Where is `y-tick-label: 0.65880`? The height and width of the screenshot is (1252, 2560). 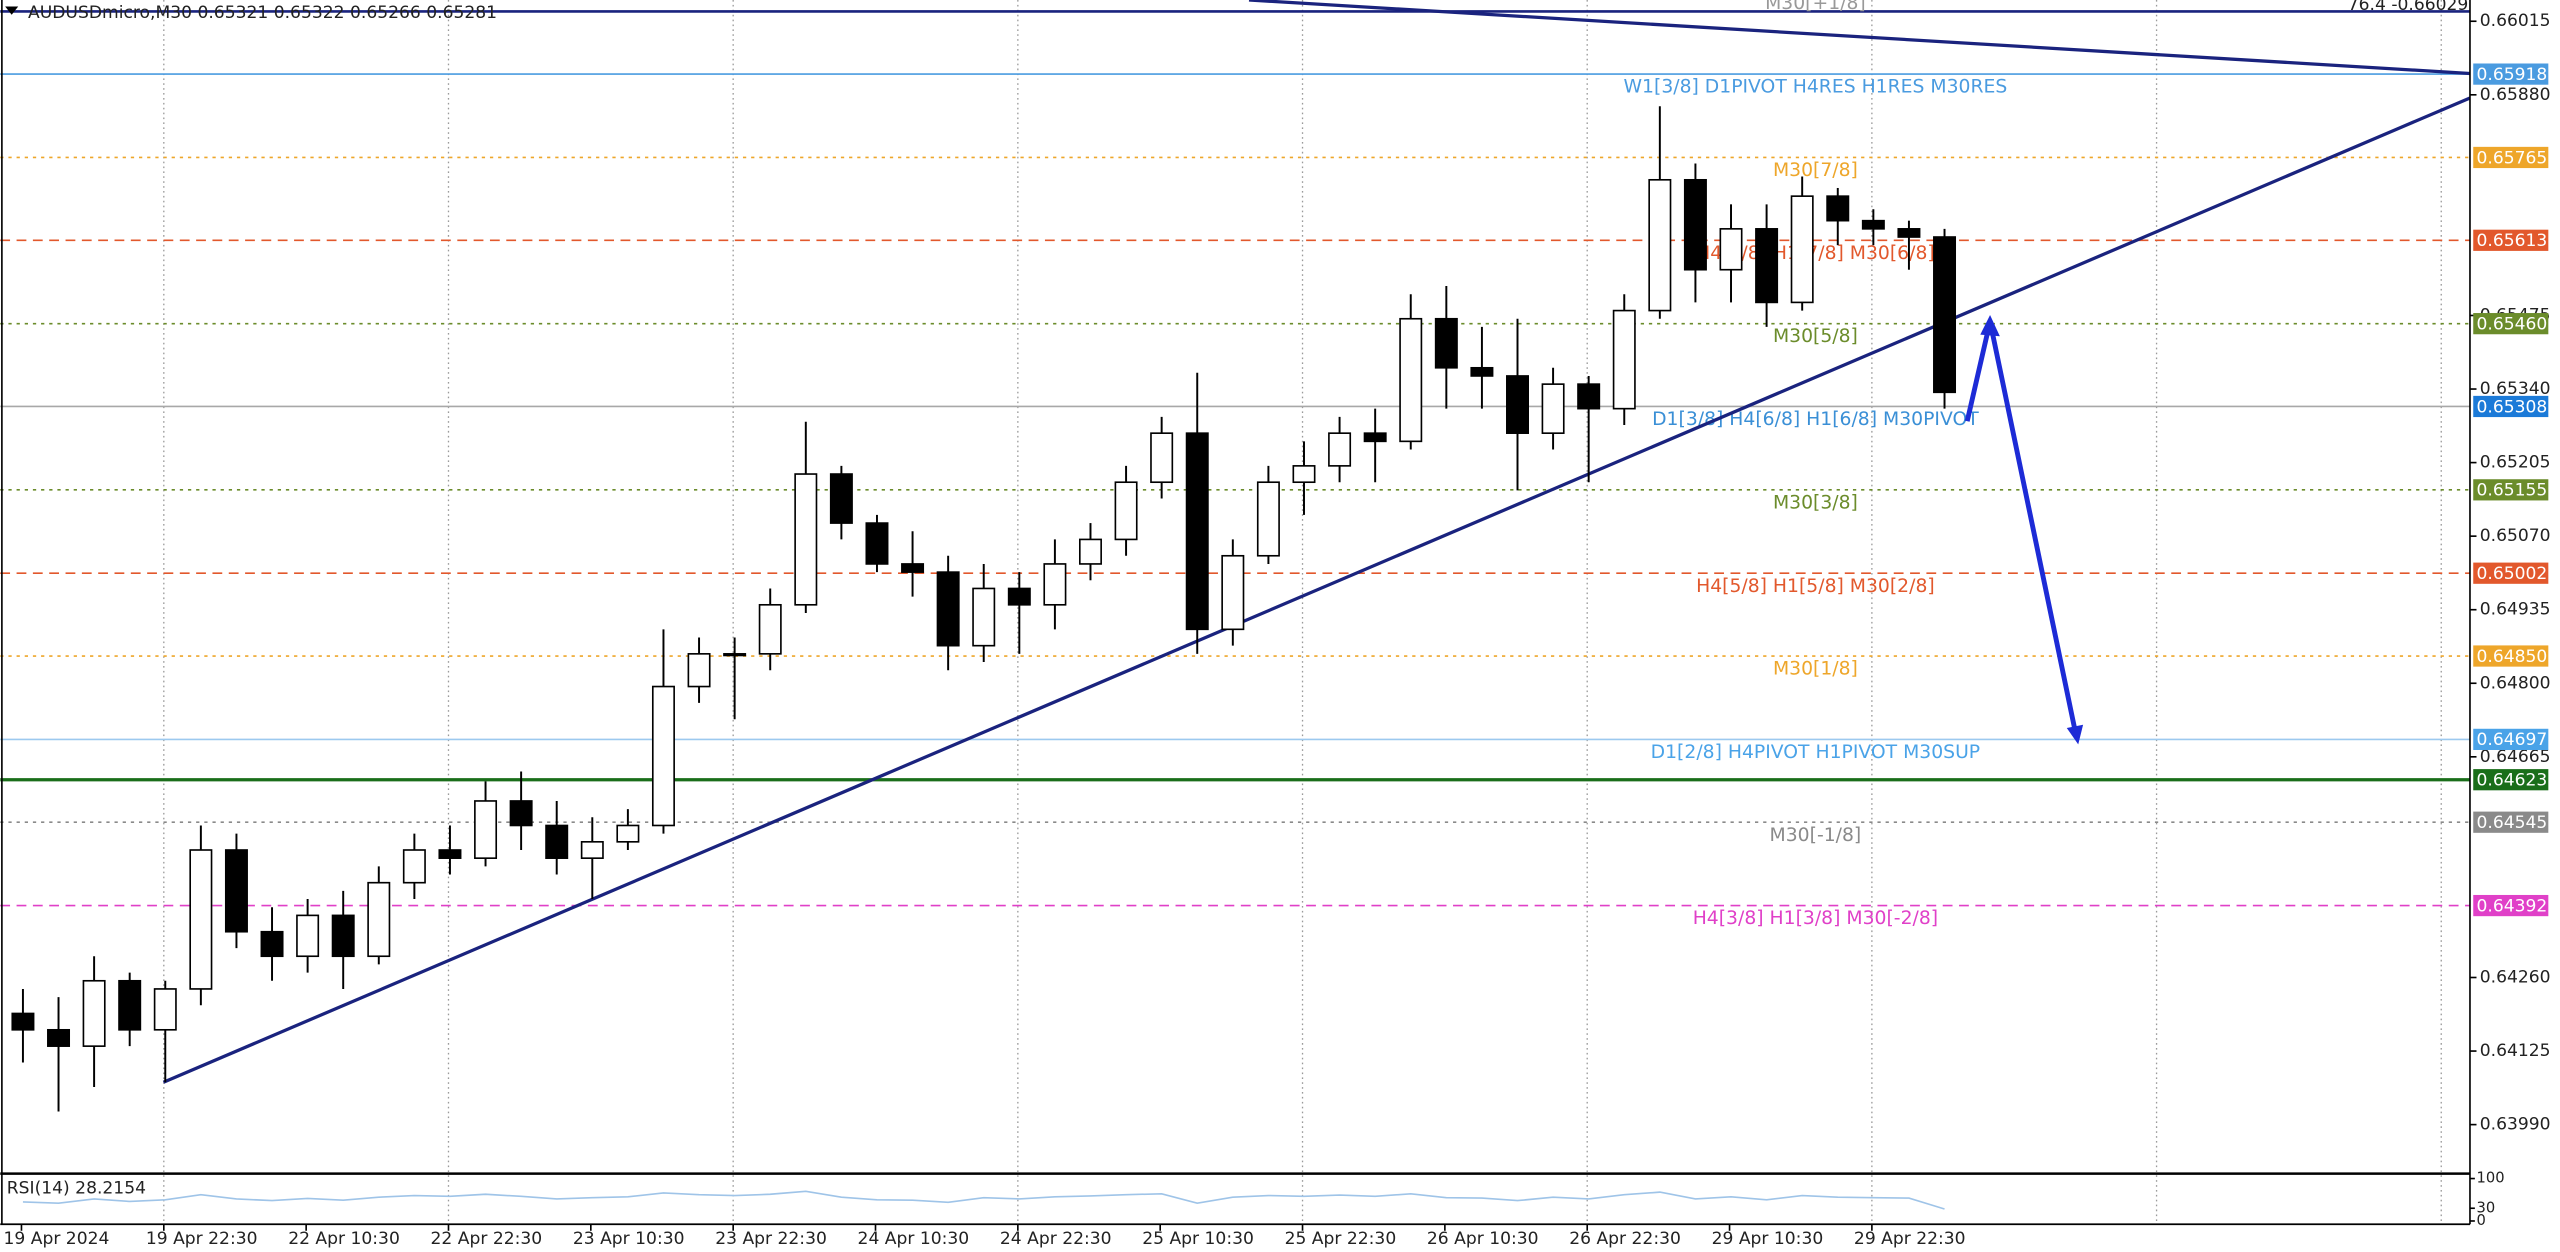
y-tick-label: 0.65880 is located at coordinates (2515, 95).